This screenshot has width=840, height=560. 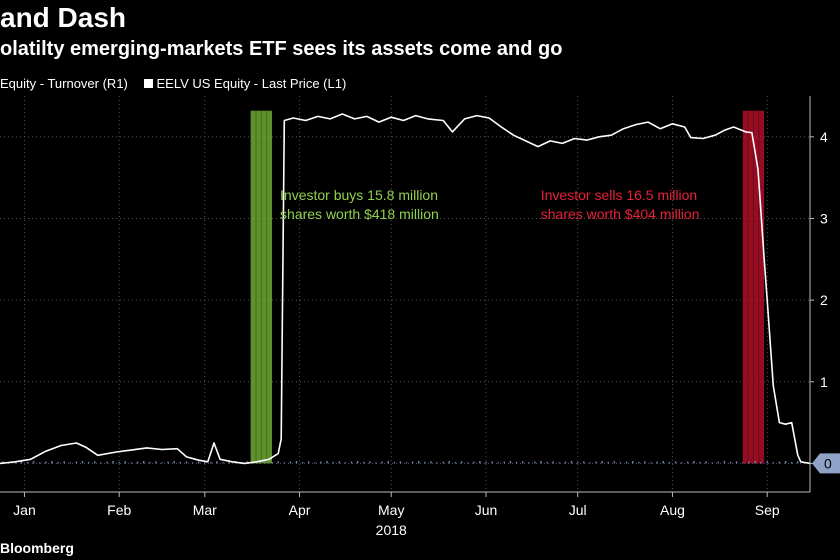 I want to click on source-label: Bloomberg, so click(x=37, y=548).